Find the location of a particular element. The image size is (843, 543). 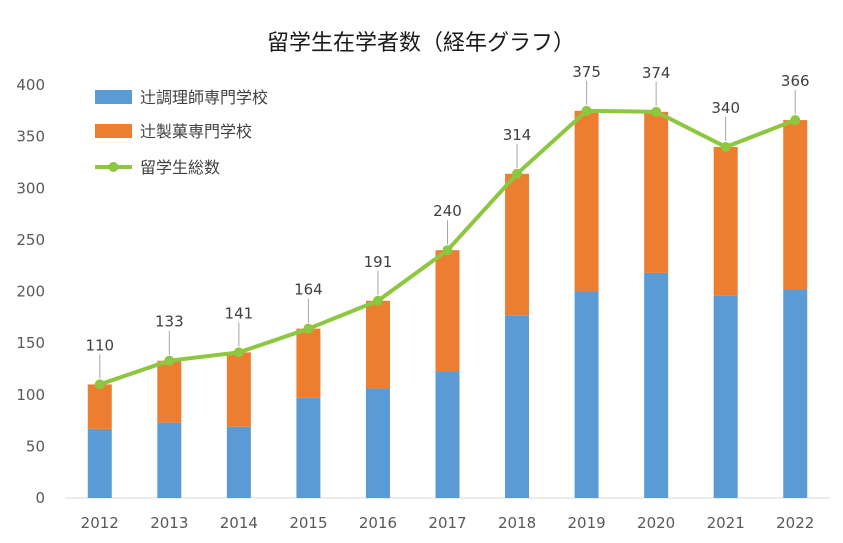

total-data-label: 374 is located at coordinates (656, 73).